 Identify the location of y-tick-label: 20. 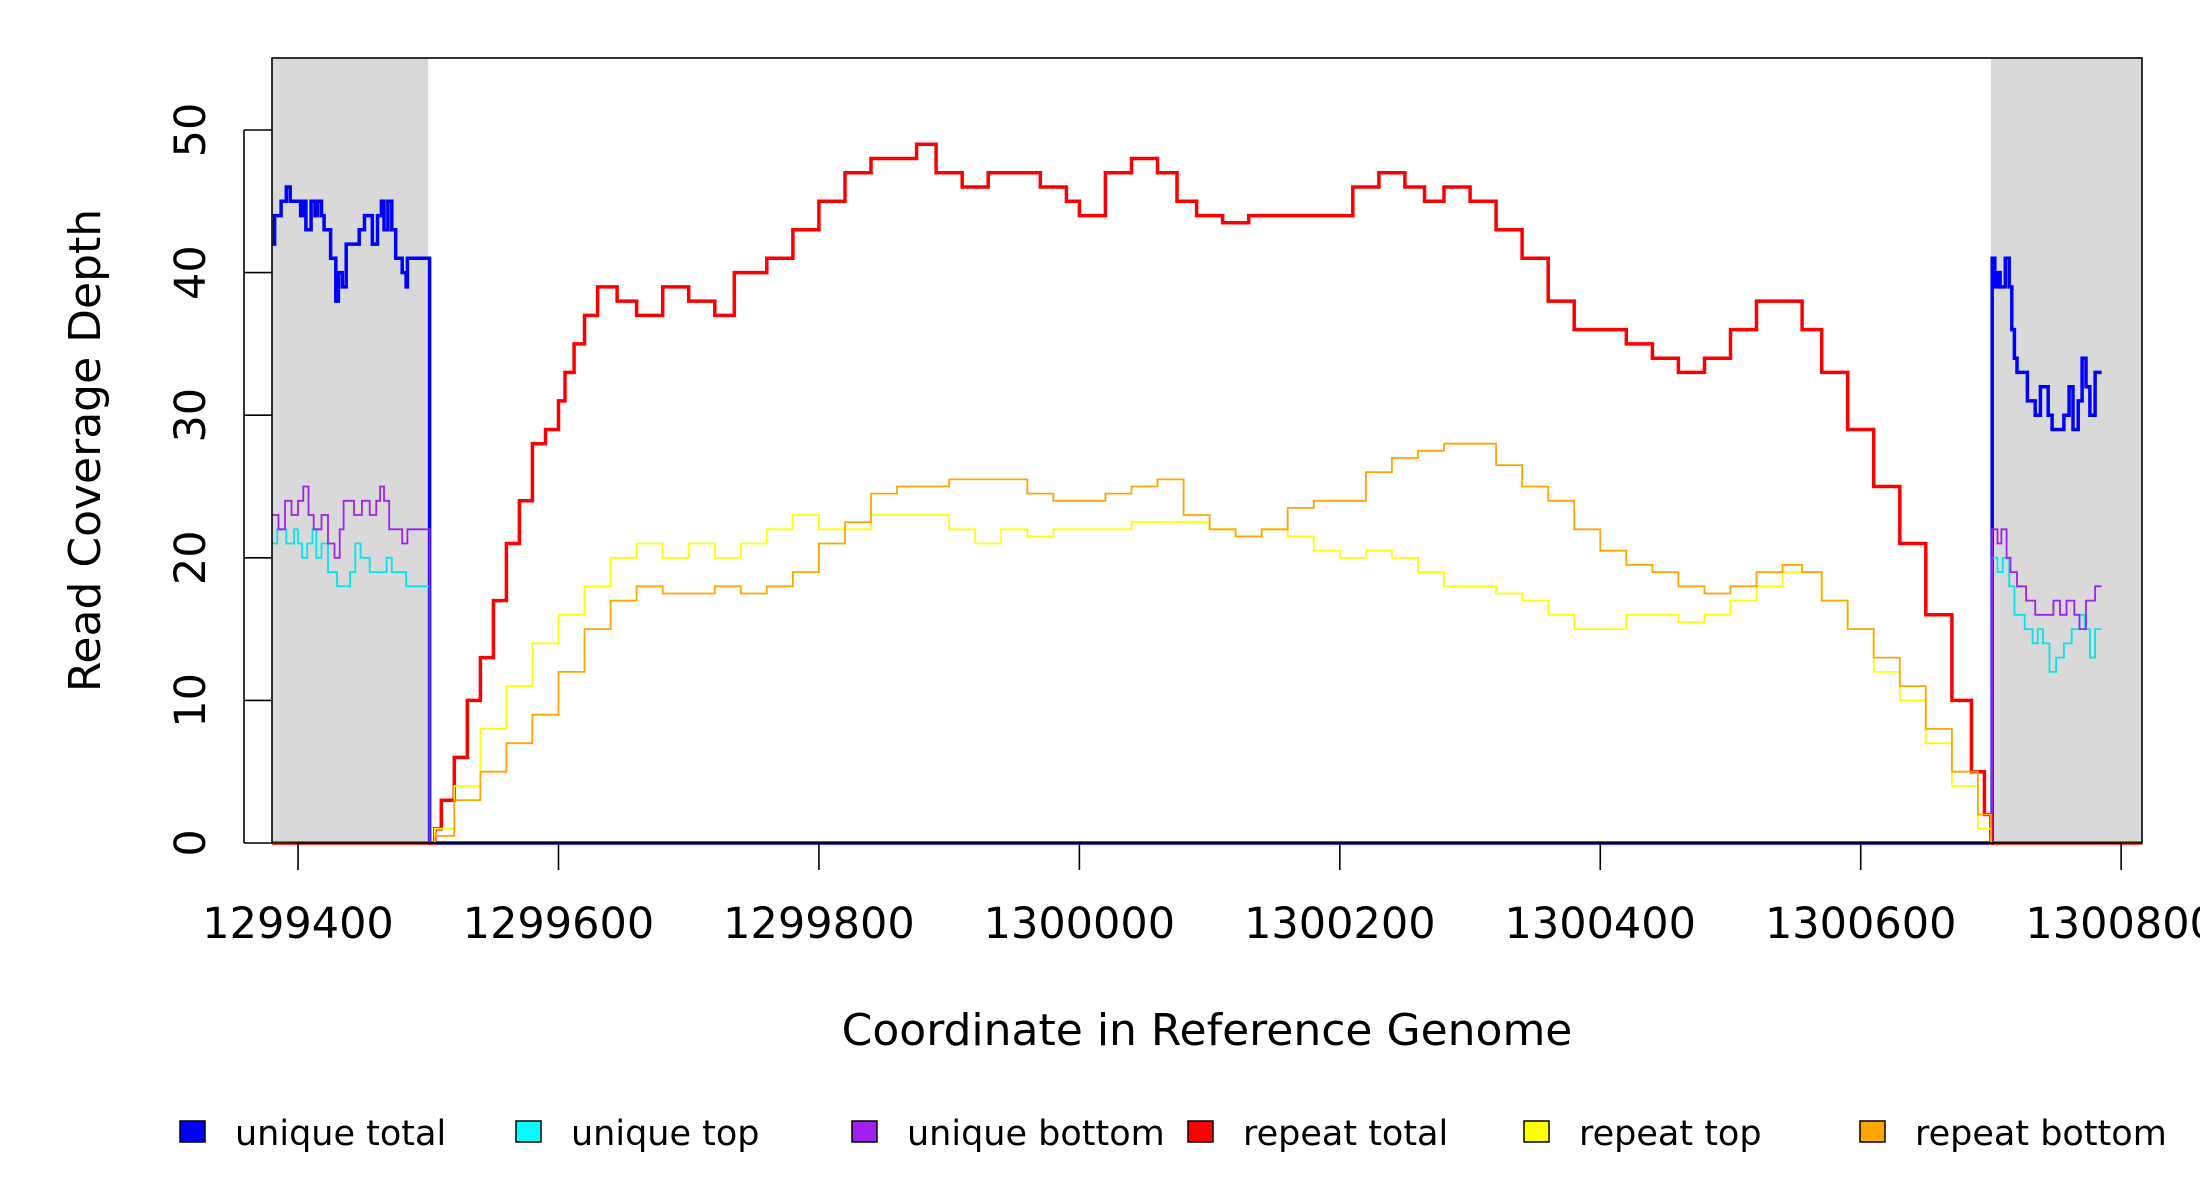
(191, 557).